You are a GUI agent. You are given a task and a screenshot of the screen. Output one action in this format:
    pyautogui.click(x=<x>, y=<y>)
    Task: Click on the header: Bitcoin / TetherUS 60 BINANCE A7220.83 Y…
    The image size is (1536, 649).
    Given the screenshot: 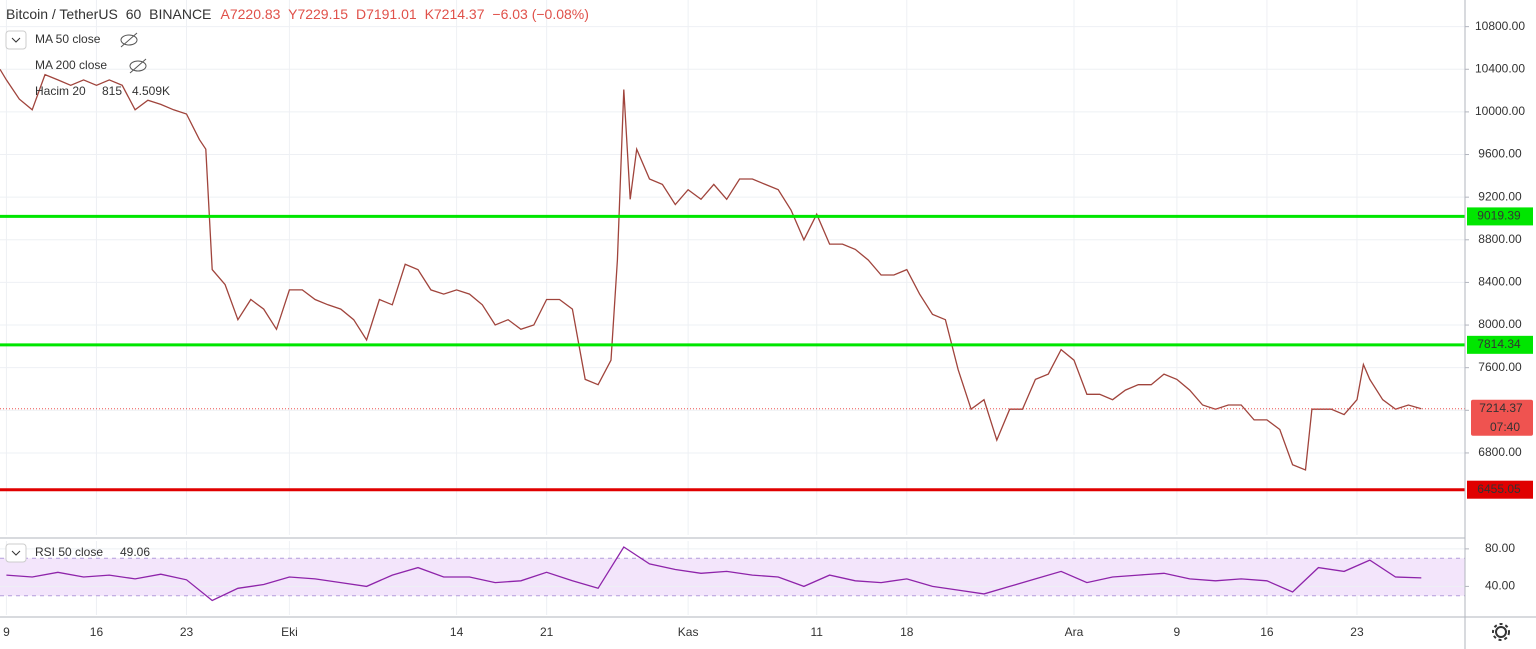 What is the action you would take?
    pyautogui.click(x=297, y=14)
    